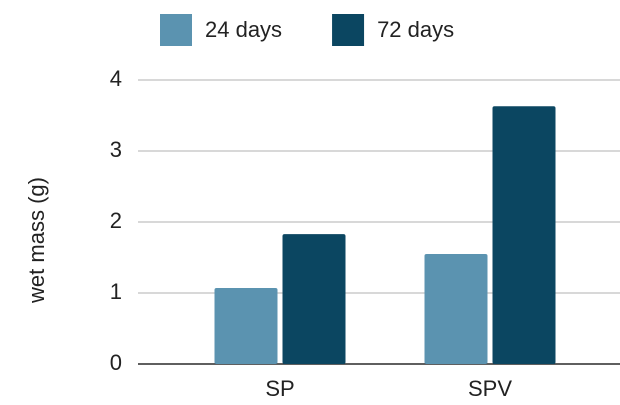 The image size is (620, 405). I want to click on legend-label: 72 days, so click(415, 29).